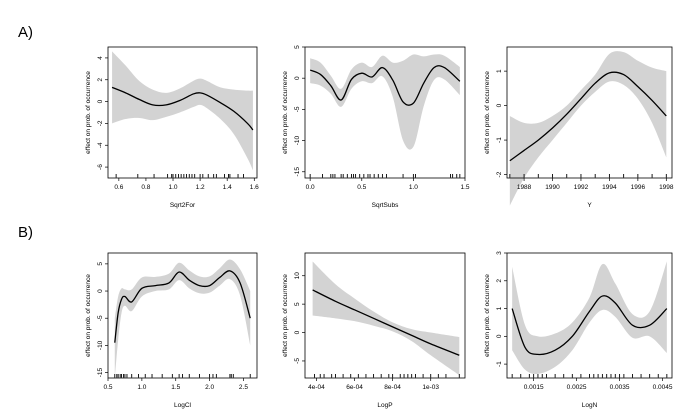 The height and width of the screenshot is (410, 698). Describe the element at coordinates (609, 187) in the screenshot. I see `x-tick-label: 1994` at that location.